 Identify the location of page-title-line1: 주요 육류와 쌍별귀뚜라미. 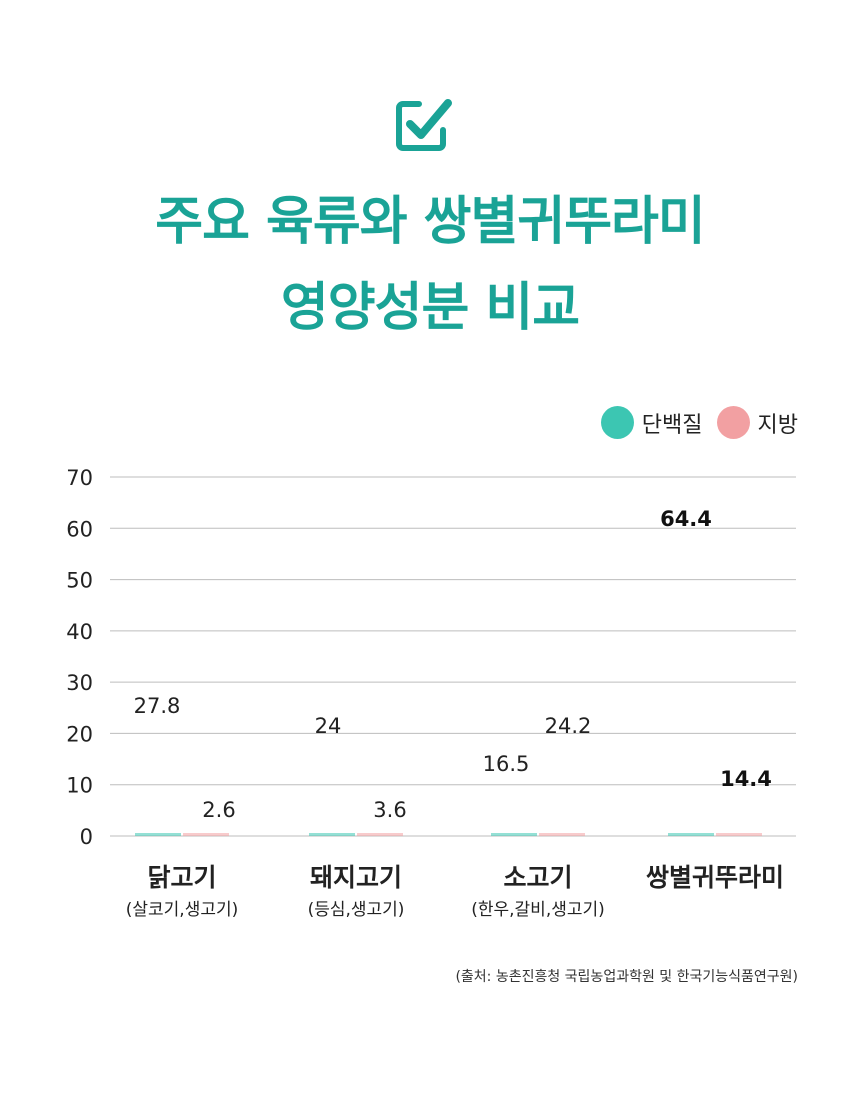
(430, 222).